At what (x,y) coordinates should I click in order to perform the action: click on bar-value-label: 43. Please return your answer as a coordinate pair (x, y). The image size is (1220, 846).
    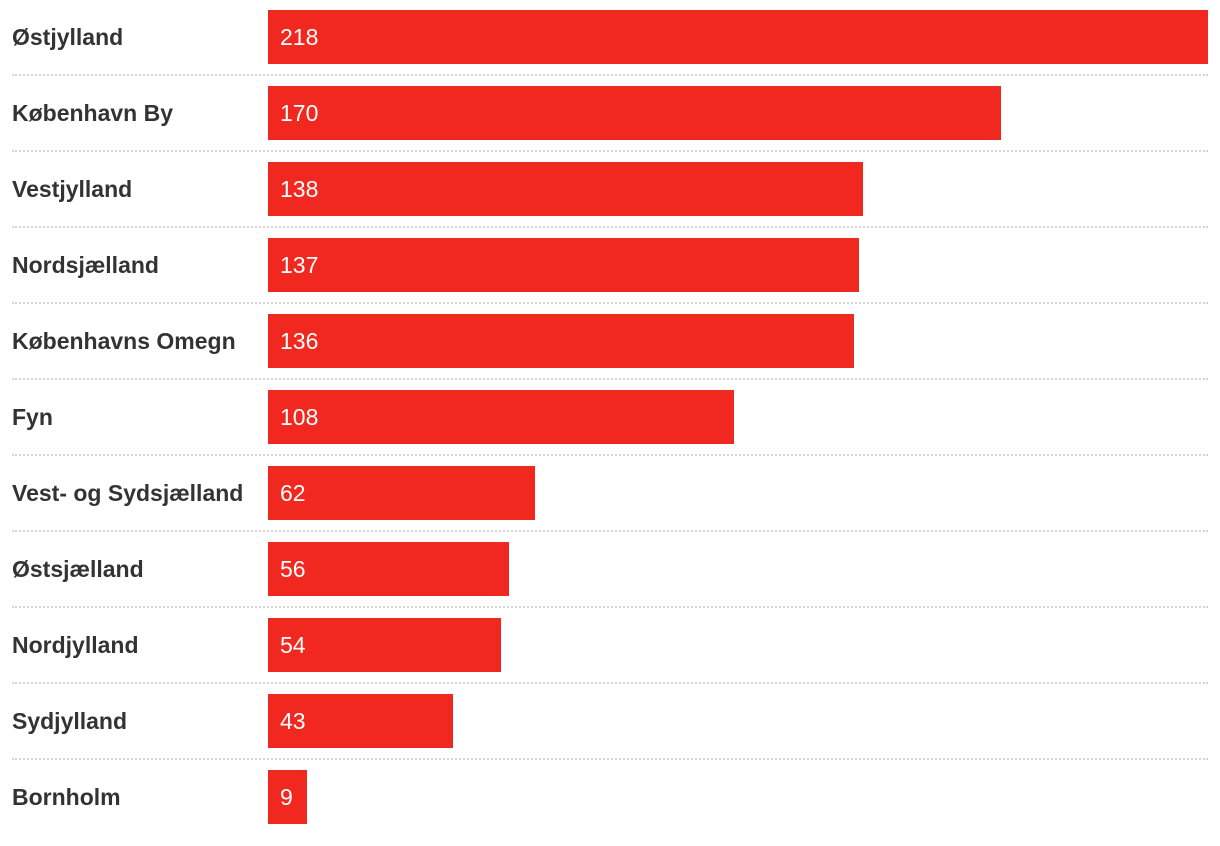
    Looking at the image, I should click on (293, 721).